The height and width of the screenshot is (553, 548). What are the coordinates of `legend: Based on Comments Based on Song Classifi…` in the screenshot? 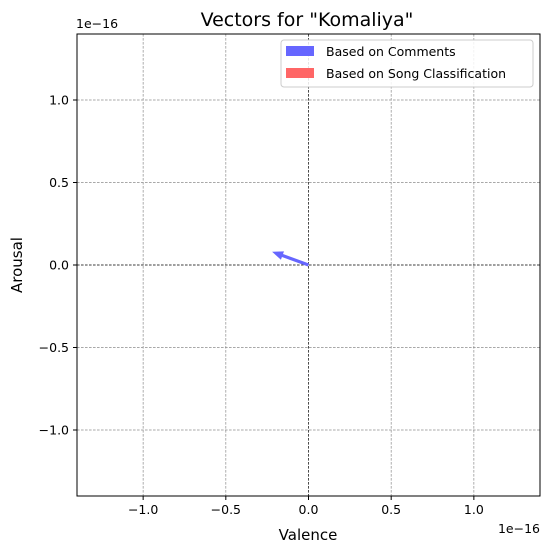 It's located at (407, 63).